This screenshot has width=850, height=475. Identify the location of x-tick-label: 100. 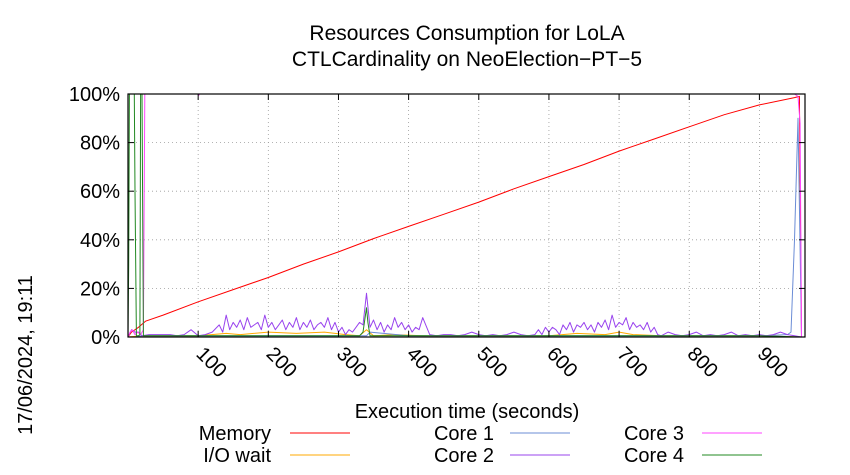
(211, 362).